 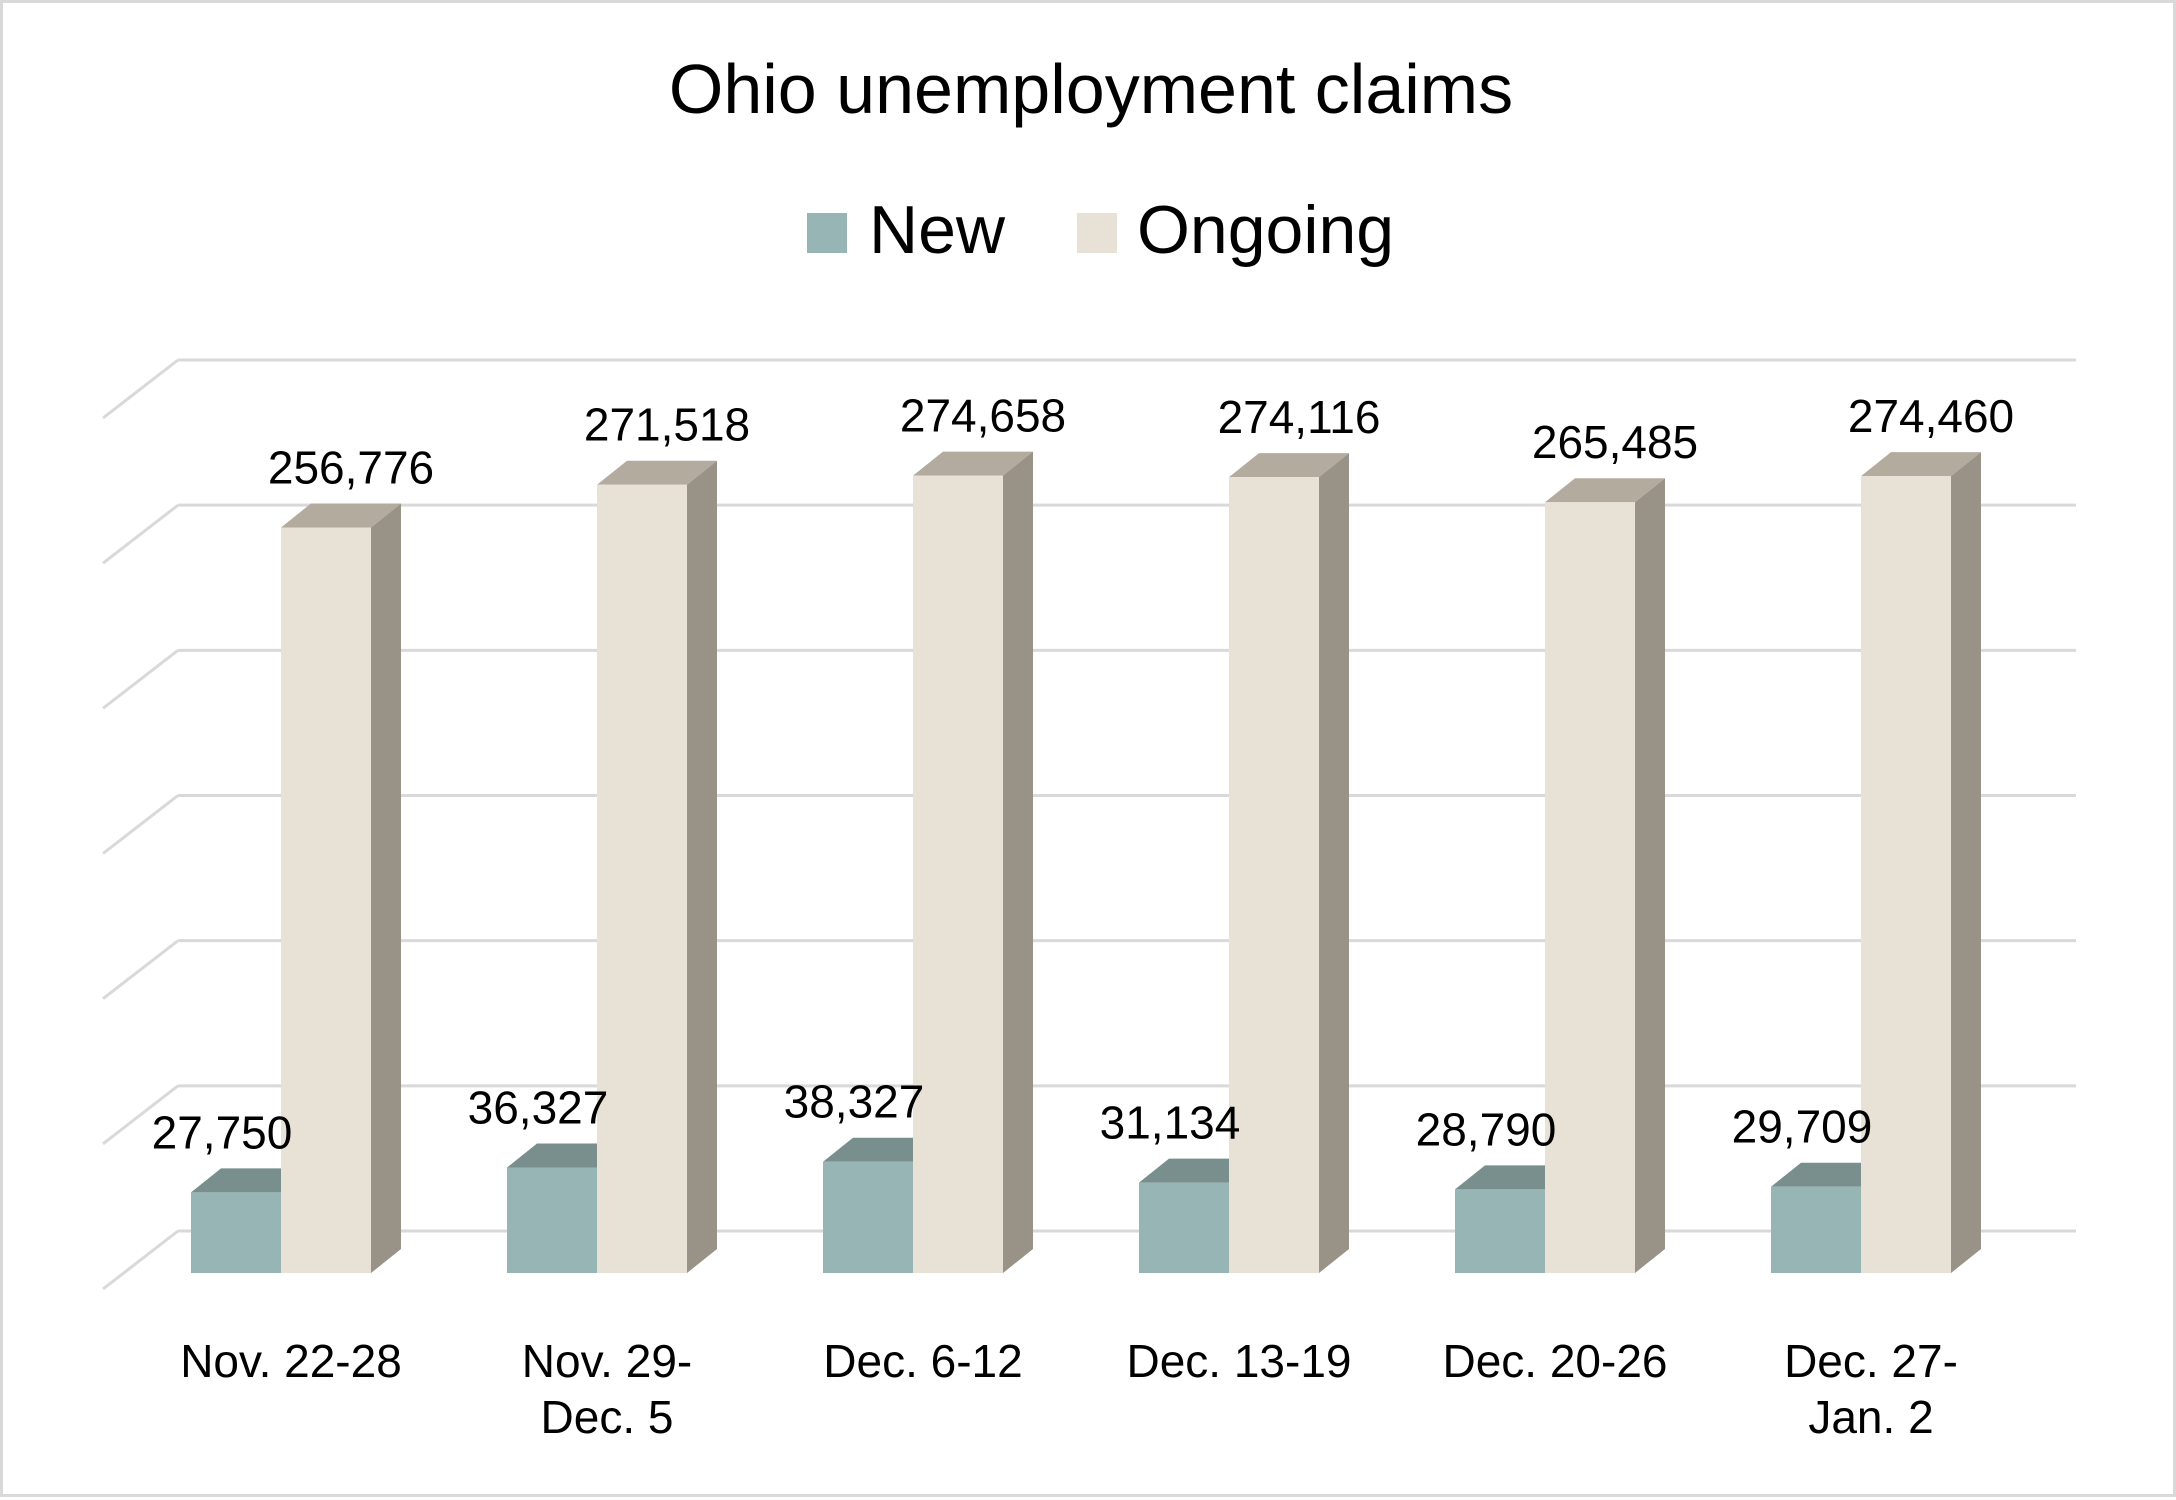 I want to click on data-label-ongoing: 274,658, so click(x=983, y=416).